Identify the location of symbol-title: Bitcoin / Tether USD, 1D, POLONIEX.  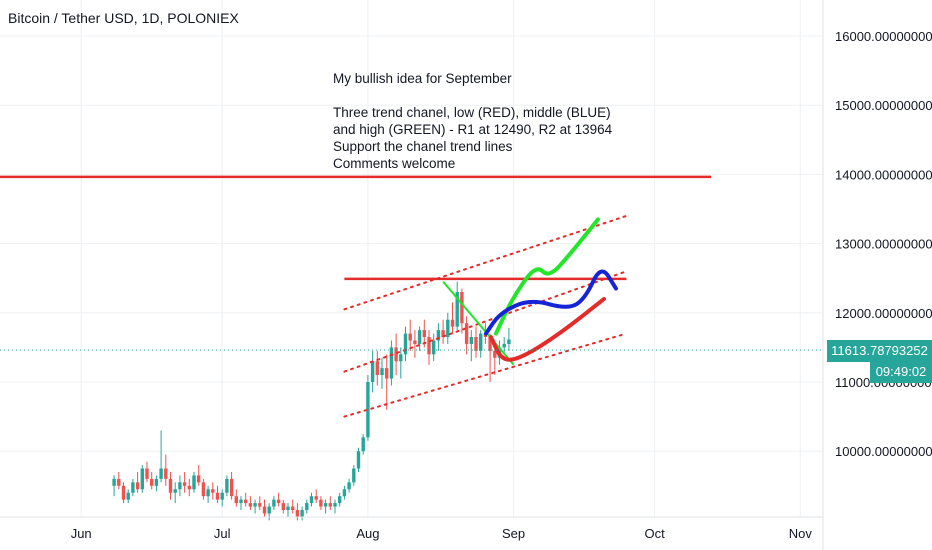
(123, 18).